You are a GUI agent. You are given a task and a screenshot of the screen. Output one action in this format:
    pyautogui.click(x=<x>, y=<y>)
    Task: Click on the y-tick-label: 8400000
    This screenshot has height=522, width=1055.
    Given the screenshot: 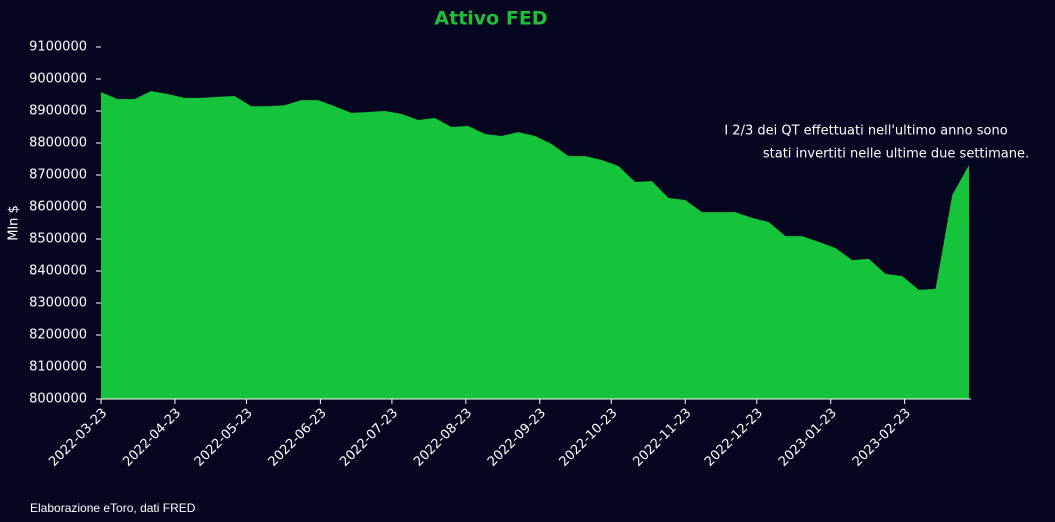 What is the action you would take?
    pyautogui.click(x=58, y=271)
    